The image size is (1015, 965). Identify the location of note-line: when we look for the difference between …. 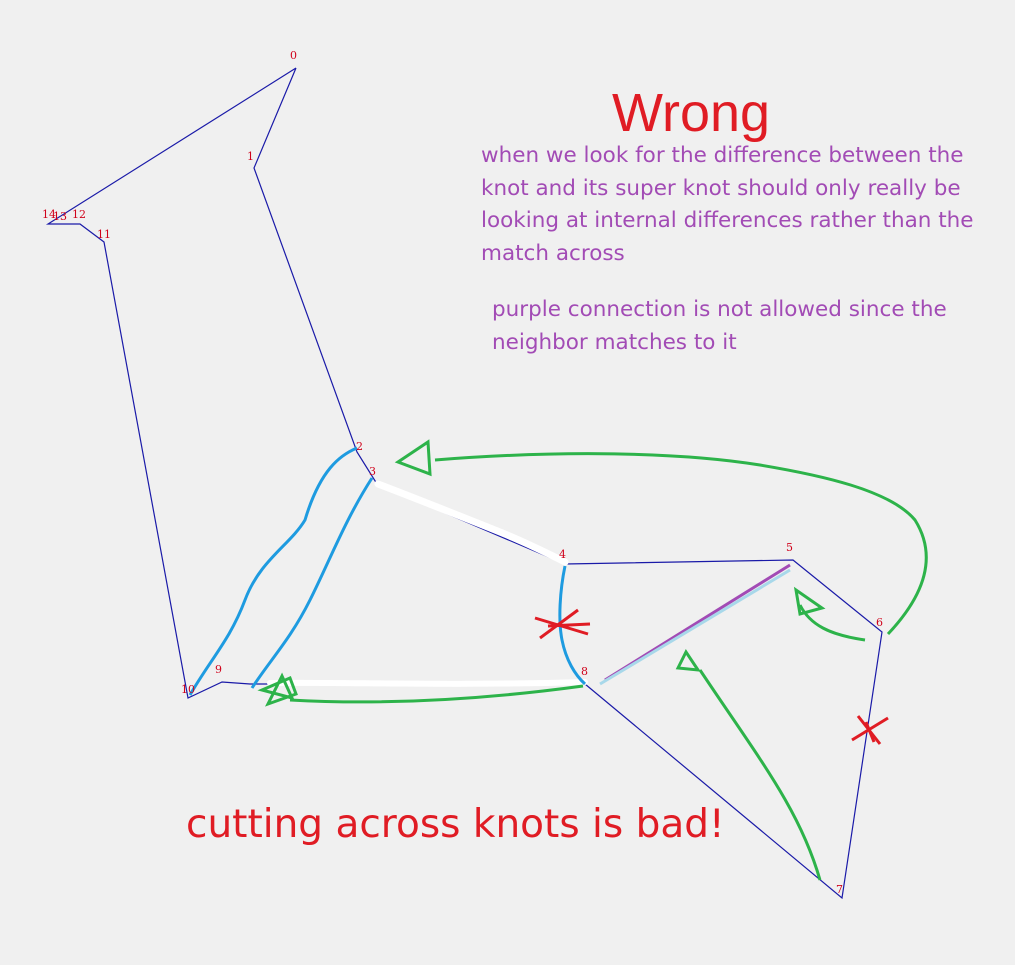
(722, 155).